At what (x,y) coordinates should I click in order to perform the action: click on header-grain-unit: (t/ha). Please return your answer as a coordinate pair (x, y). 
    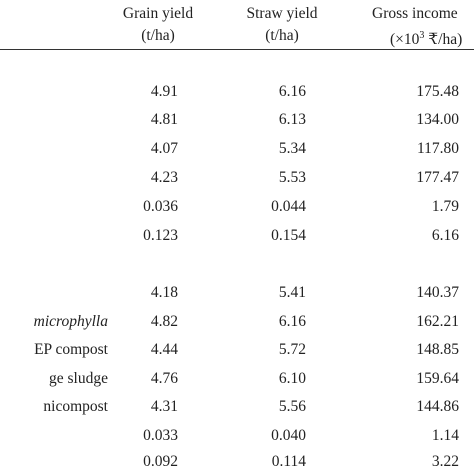
    Looking at the image, I should click on (158, 35).